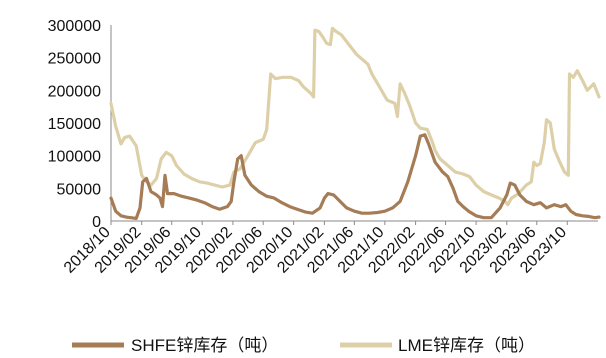  I want to click on y-tick-label: 0, so click(96, 222).